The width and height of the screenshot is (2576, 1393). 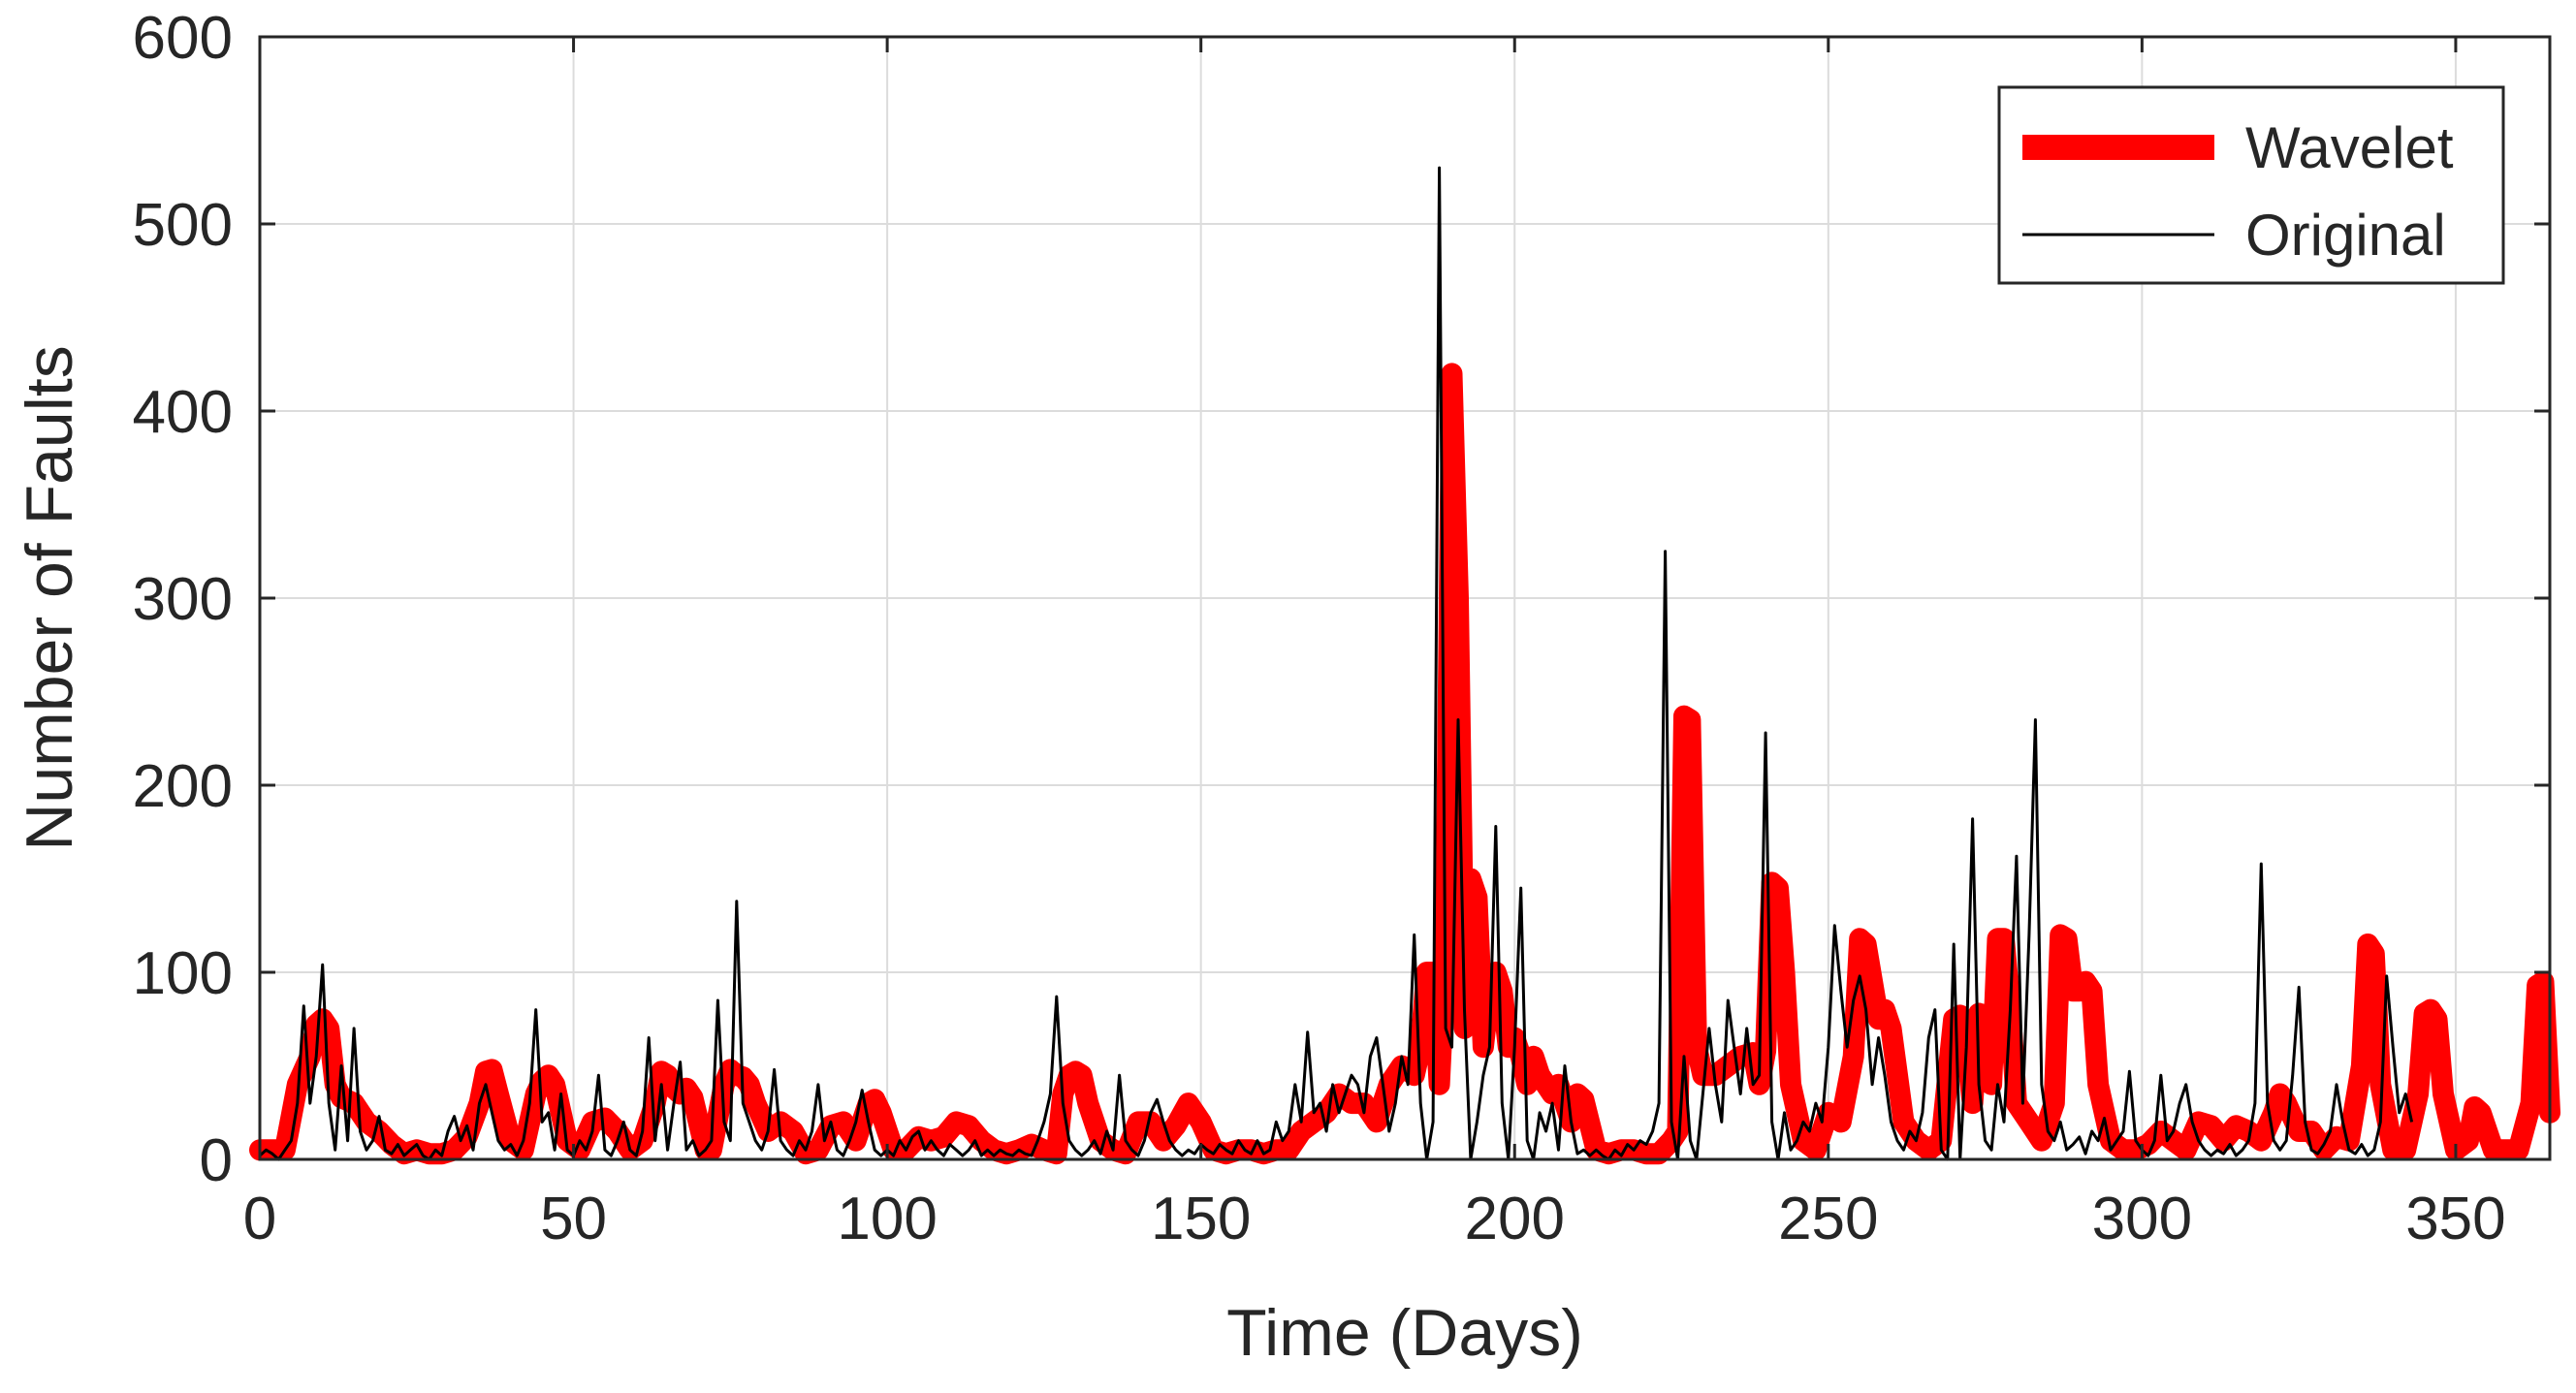 What do you see at coordinates (183, 412) in the screenshot?
I see `y-tick-label: 400` at bounding box center [183, 412].